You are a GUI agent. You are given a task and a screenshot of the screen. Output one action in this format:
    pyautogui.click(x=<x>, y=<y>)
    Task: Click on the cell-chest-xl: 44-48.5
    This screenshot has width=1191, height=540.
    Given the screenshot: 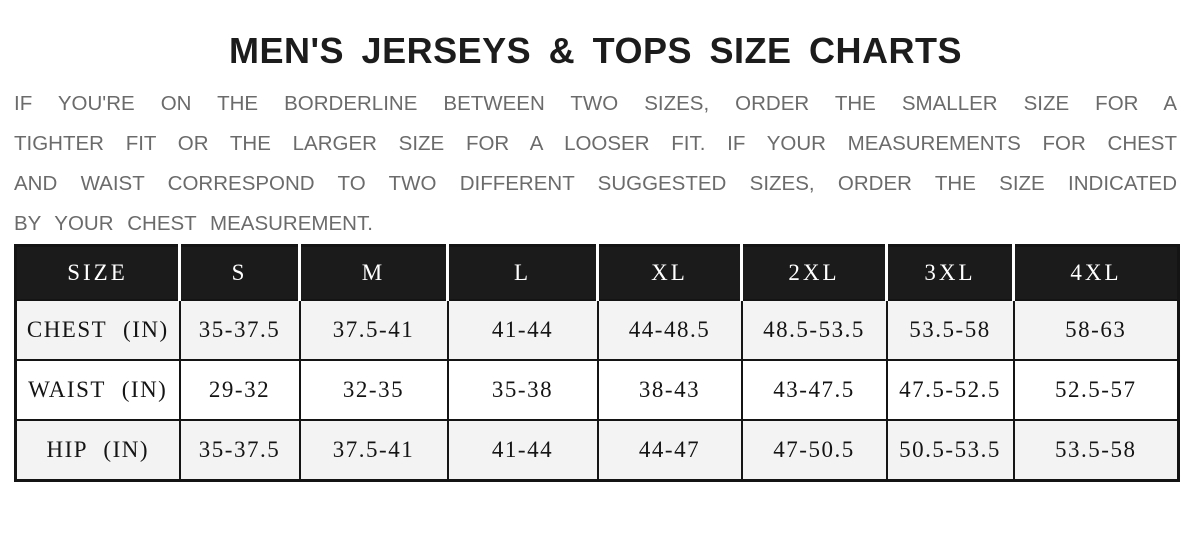 What is the action you would take?
    pyautogui.click(x=669, y=330)
    